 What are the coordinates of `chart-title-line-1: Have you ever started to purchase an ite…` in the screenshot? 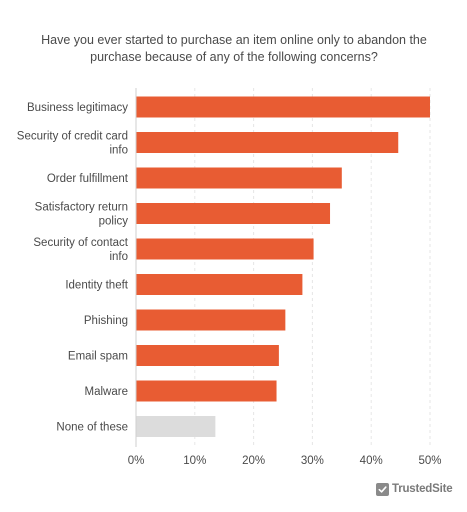 It's located at (234, 40).